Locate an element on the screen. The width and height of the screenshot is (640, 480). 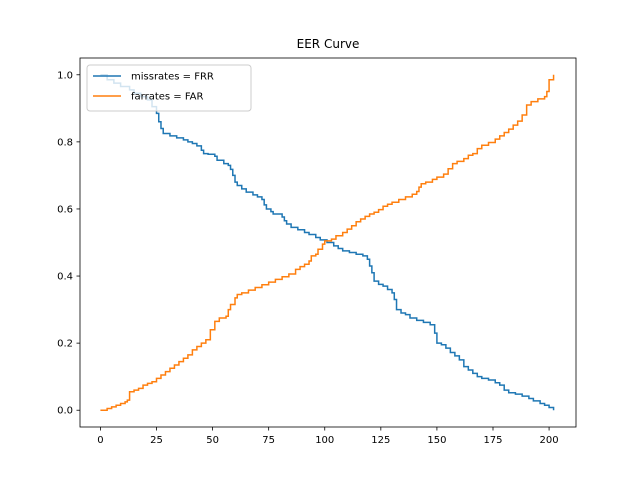
x-tick-label: 0 is located at coordinates (100, 440).